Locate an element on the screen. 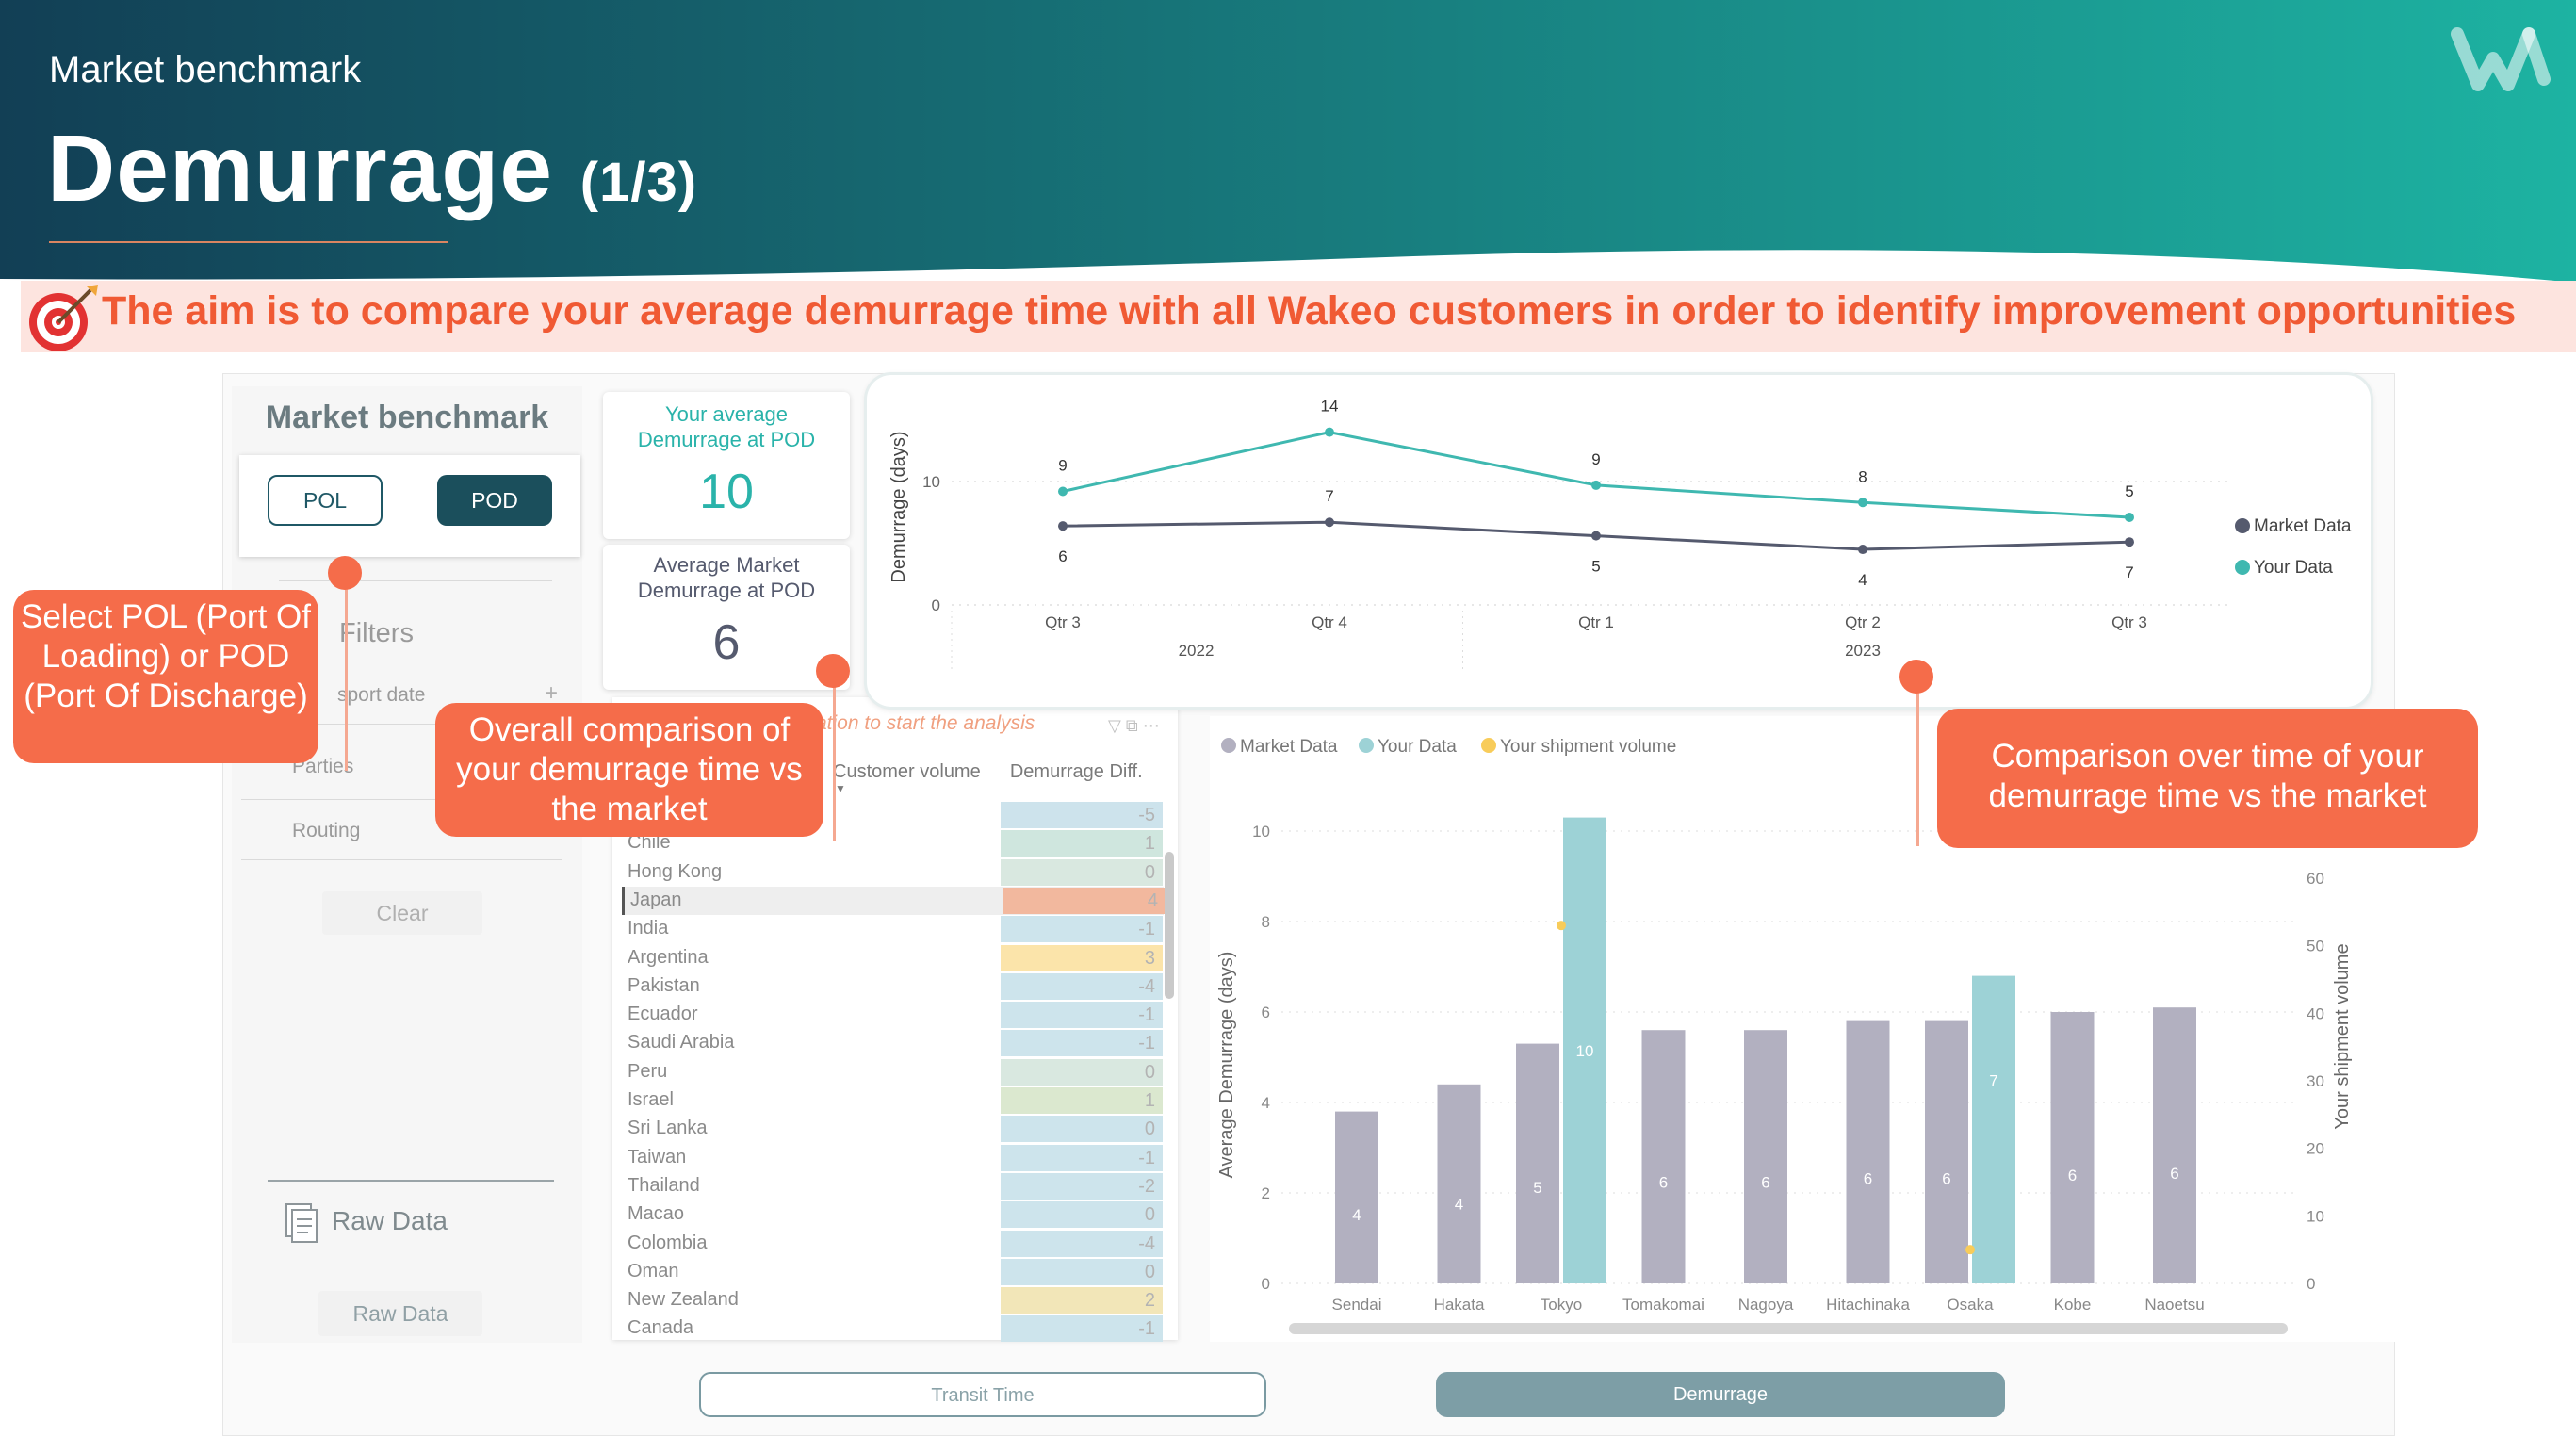  country-cell: Taiwan is located at coordinates (657, 1156).